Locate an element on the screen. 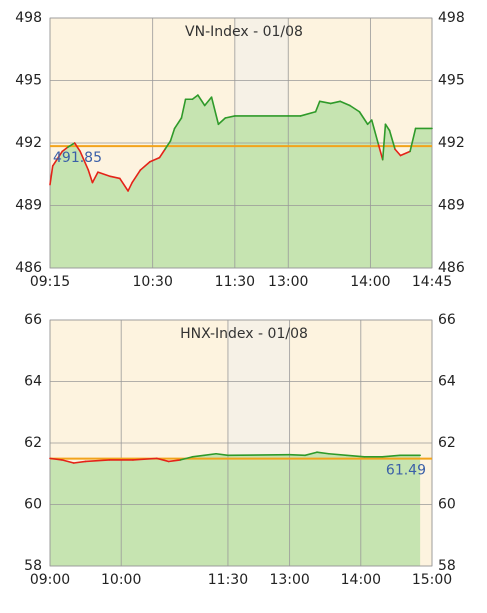  y2-tick-label: 492 is located at coordinates (451, 143).